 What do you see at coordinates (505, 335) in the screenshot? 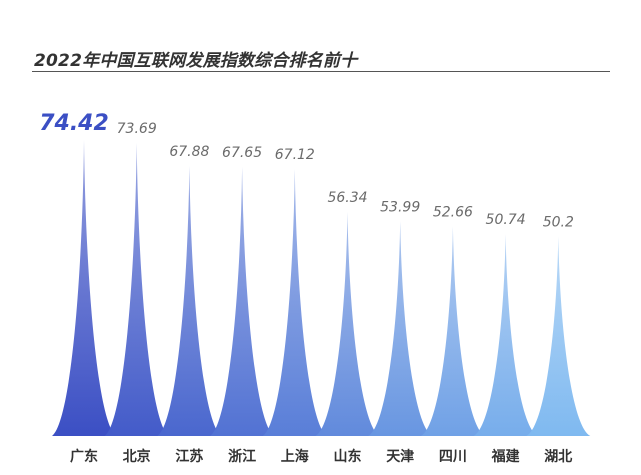
I see `bar-福建` at bounding box center [505, 335].